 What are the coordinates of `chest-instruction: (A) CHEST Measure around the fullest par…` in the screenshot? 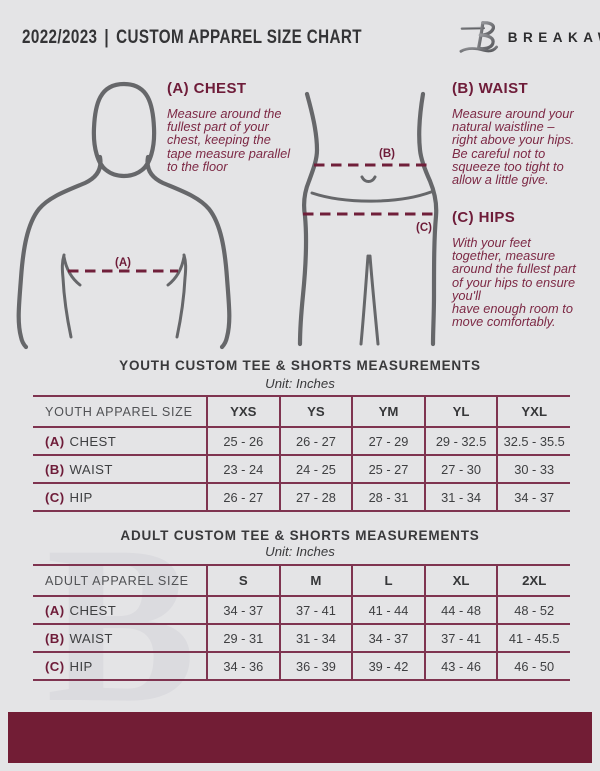 It's located at (247, 126).